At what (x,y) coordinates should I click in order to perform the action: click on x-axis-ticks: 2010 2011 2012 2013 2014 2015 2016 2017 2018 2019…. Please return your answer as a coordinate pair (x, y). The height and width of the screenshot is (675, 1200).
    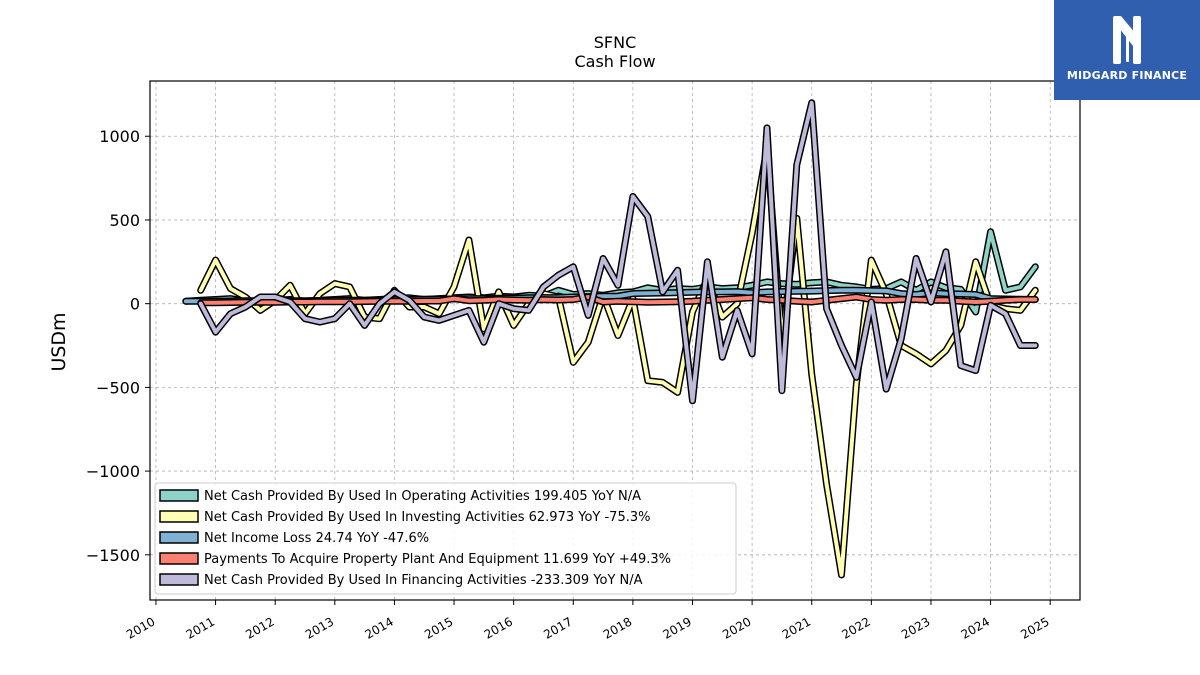
    Looking at the image, I should click on (588, 621).